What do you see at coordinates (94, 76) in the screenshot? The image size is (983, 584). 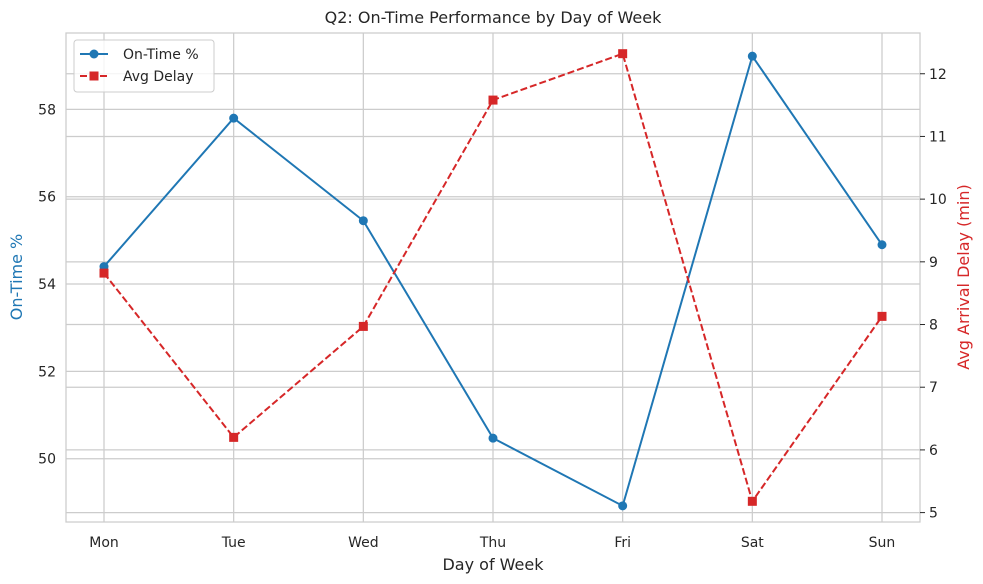 I see `legend-swatch-marker-avg-delay` at bounding box center [94, 76].